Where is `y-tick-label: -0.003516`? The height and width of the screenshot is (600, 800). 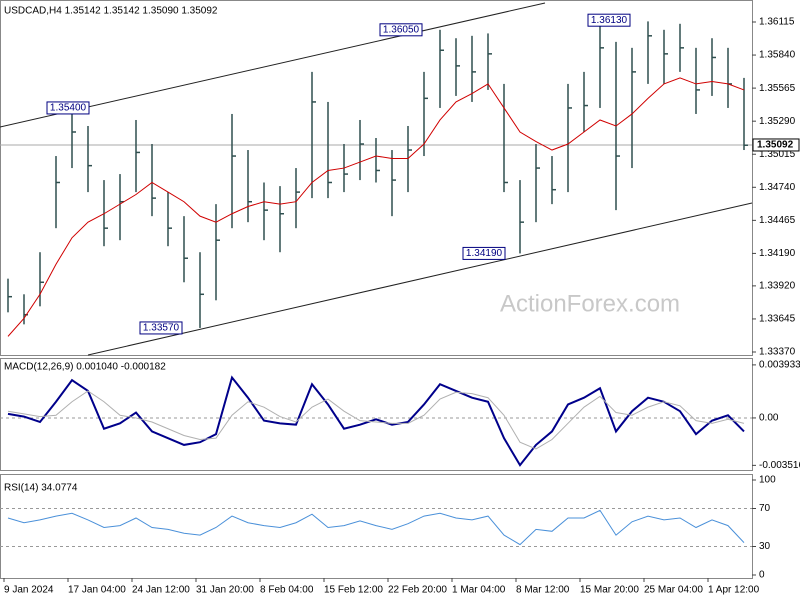
y-tick-label: -0.003516 is located at coordinates (779, 465).